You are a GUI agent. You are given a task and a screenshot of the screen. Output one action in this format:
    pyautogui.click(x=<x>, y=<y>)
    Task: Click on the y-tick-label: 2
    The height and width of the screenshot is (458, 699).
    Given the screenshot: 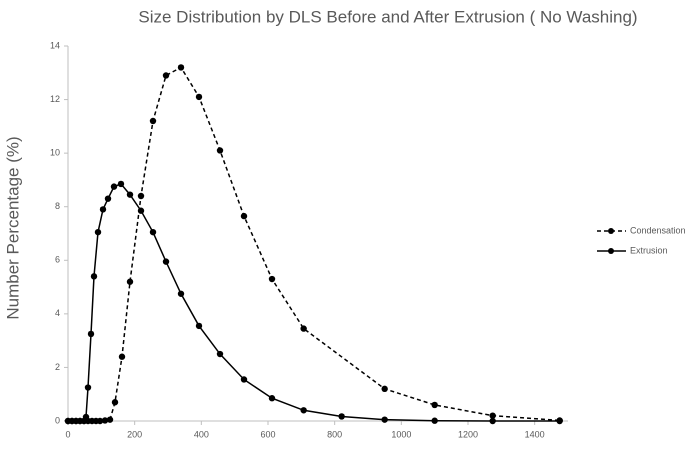 What is the action you would take?
    pyautogui.click(x=57, y=367)
    